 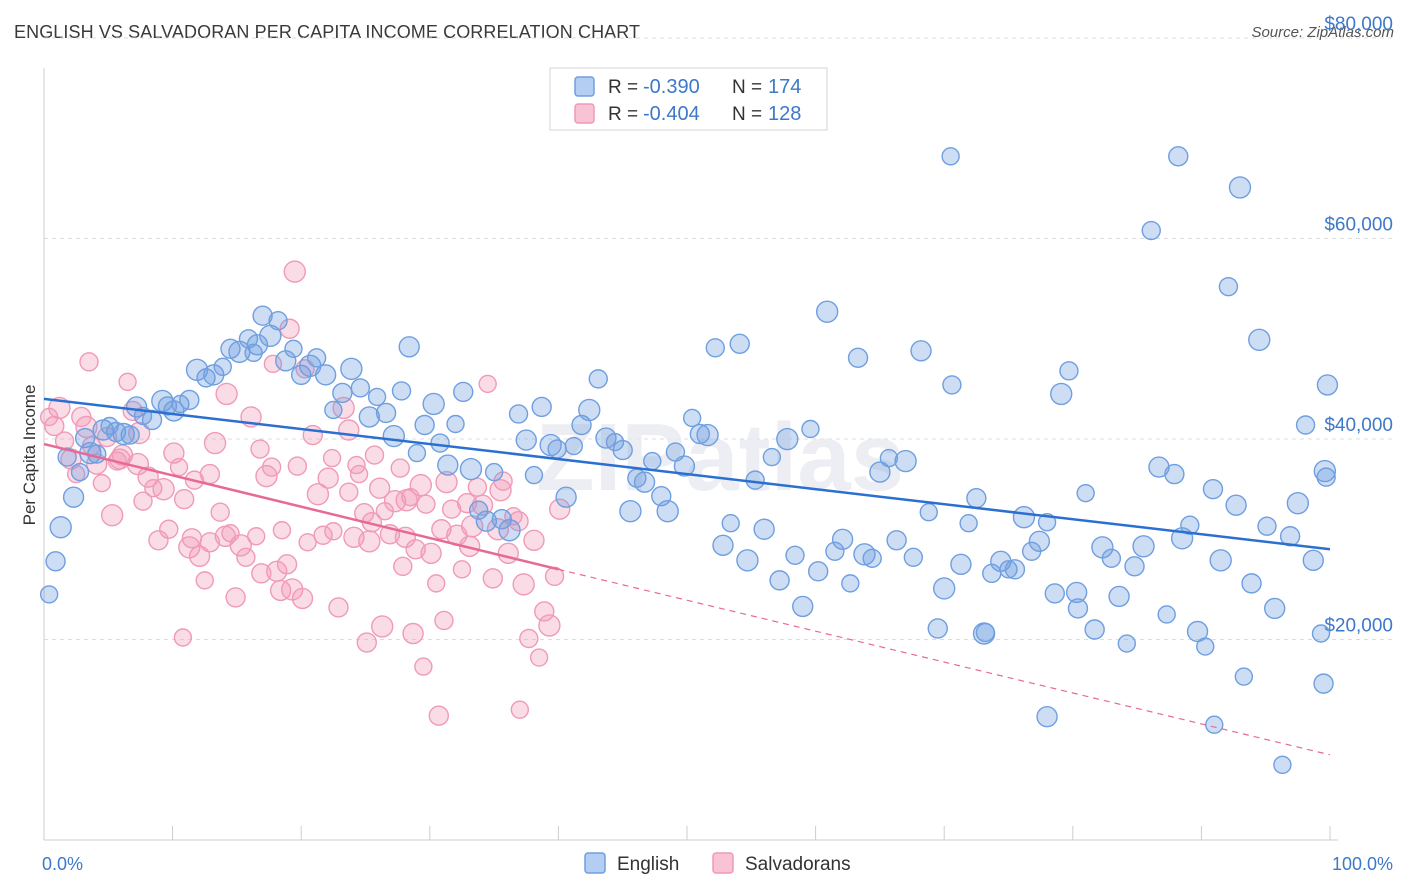 I want to click on legend-r-label-salvadorans: R =, so click(x=623, y=114).